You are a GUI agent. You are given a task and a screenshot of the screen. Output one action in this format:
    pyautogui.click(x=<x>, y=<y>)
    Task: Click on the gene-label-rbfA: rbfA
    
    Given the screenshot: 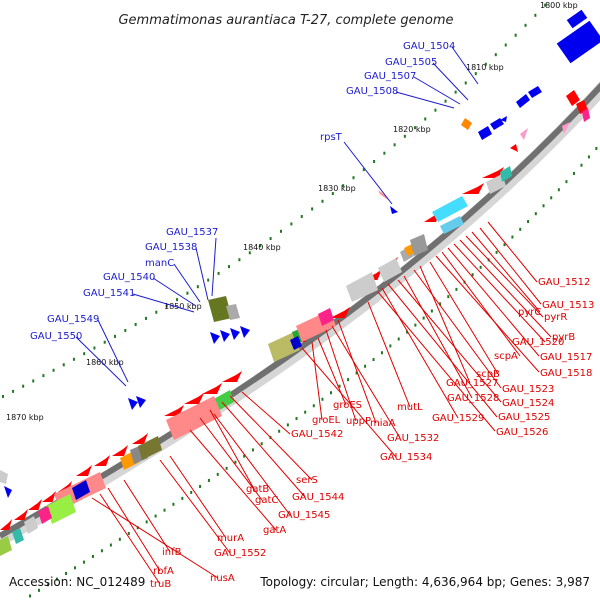 What is the action you would take?
    pyautogui.click(x=163, y=571)
    